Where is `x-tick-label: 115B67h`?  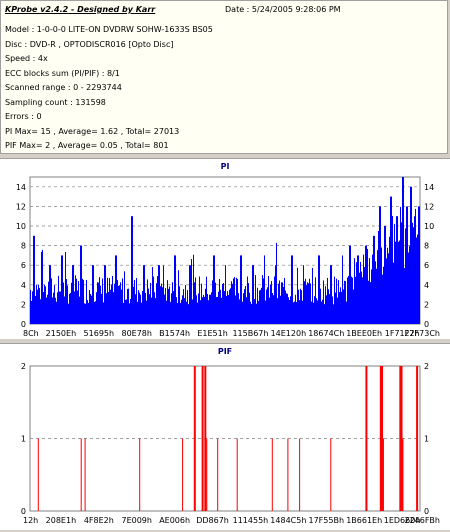 x-tick-label: 115B67h is located at coordinates (250, 333).